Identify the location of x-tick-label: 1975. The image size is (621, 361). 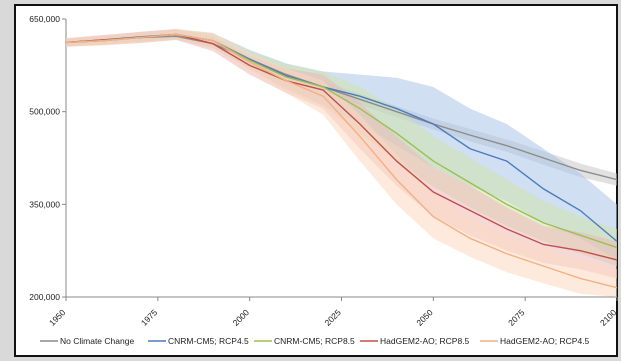
(149, 317).